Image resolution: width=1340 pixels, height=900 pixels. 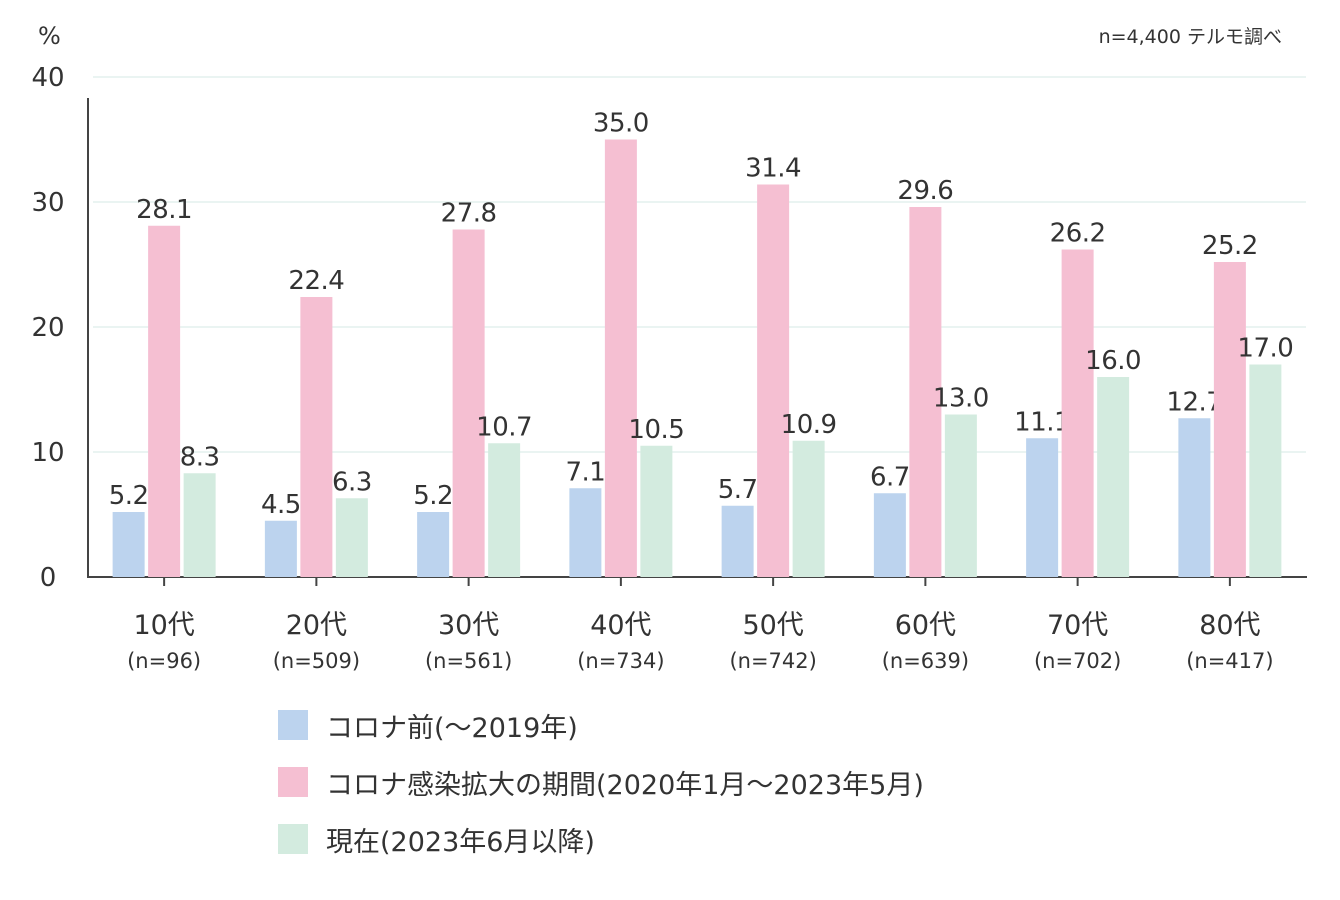 I want to click on x-tick-label: 70代, so click(x=1077, y=625).